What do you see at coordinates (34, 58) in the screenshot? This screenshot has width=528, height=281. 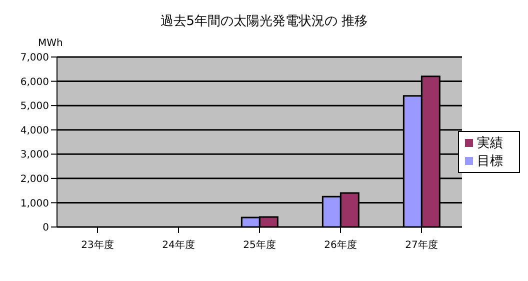 I see `y-tick-label: 7,000` at bounding box center [34, 58].